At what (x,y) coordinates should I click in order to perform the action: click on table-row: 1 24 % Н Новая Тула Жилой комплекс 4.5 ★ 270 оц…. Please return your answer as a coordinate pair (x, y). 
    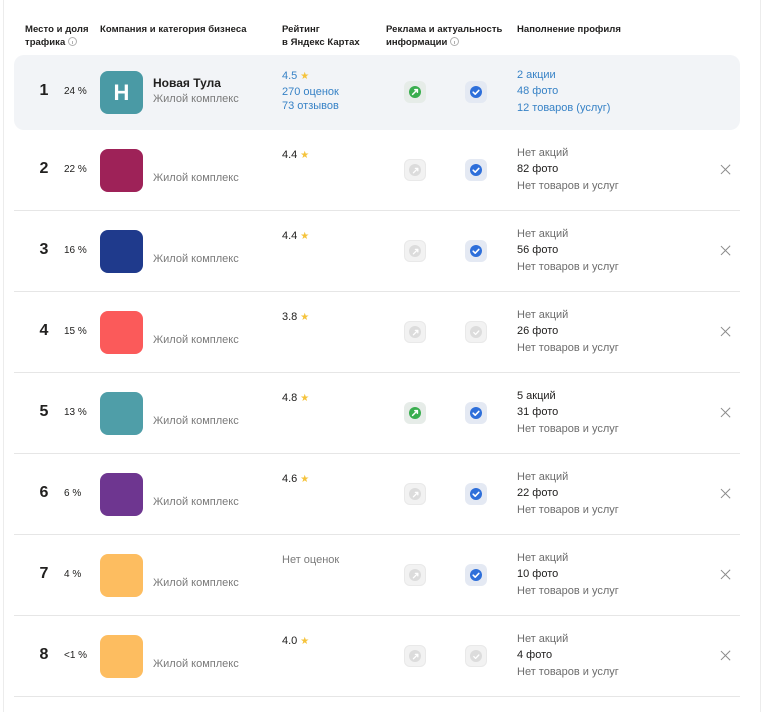
    Looking at the image, I should click on (377, 92).